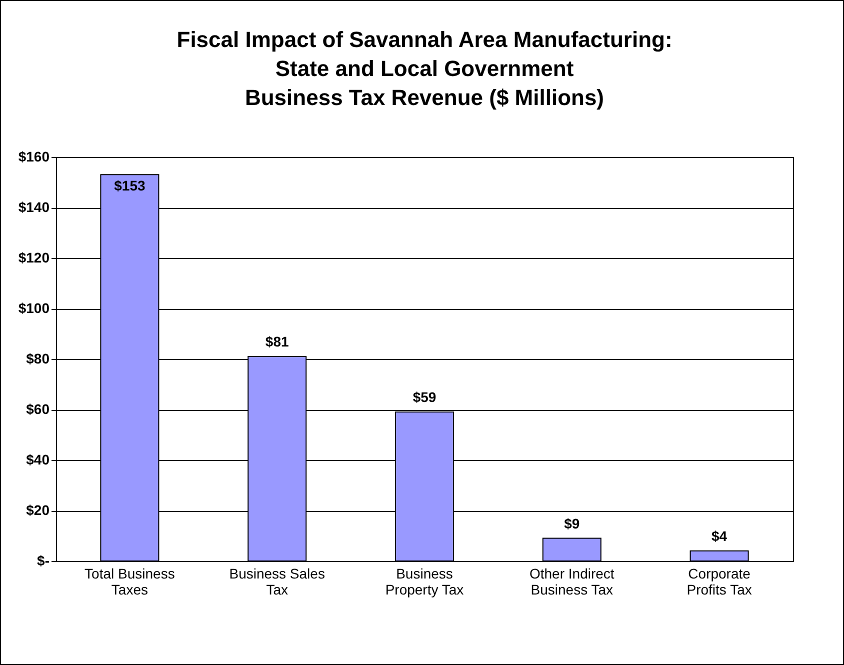  Describe the element at coordinates (34, 207) in the screenshot. I see `y-tick-label: $140` at that location.